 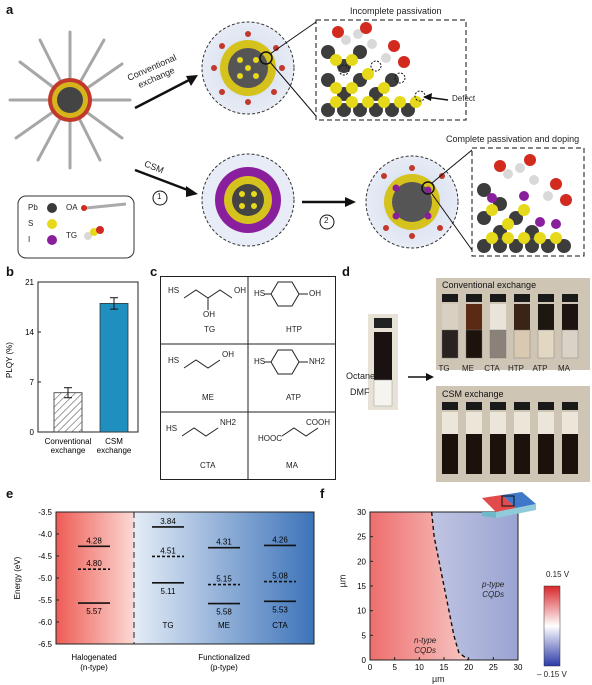 What do you see at coordinates (168, 521) in the screenshot?
I see `level-cb-label: 3.84` at bounding box center [168, 521].